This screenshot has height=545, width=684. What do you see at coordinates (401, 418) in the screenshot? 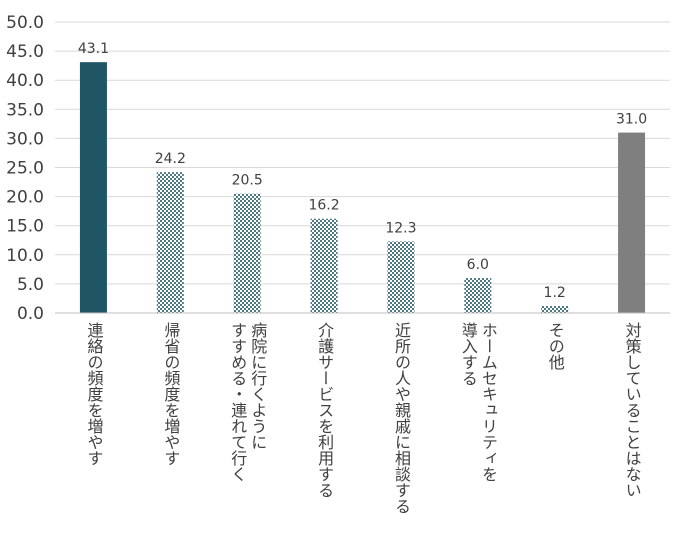
I see `x-category-label: 近所の人や親戚に相談する` at bounding box center [401, 418].